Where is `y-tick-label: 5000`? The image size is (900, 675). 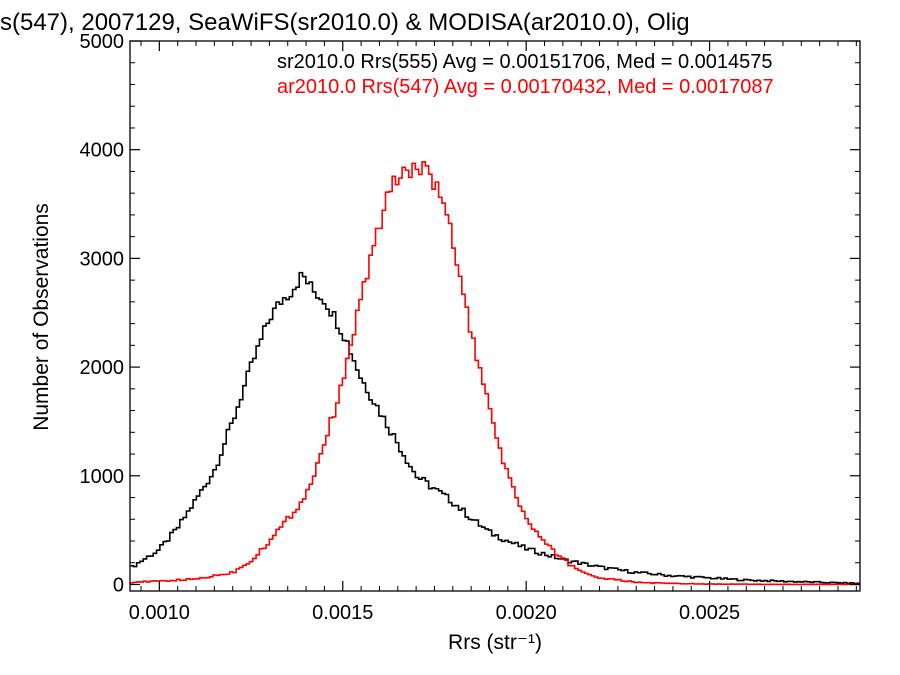 y-tick-label: 5000 is located at coordinates (102, 42).